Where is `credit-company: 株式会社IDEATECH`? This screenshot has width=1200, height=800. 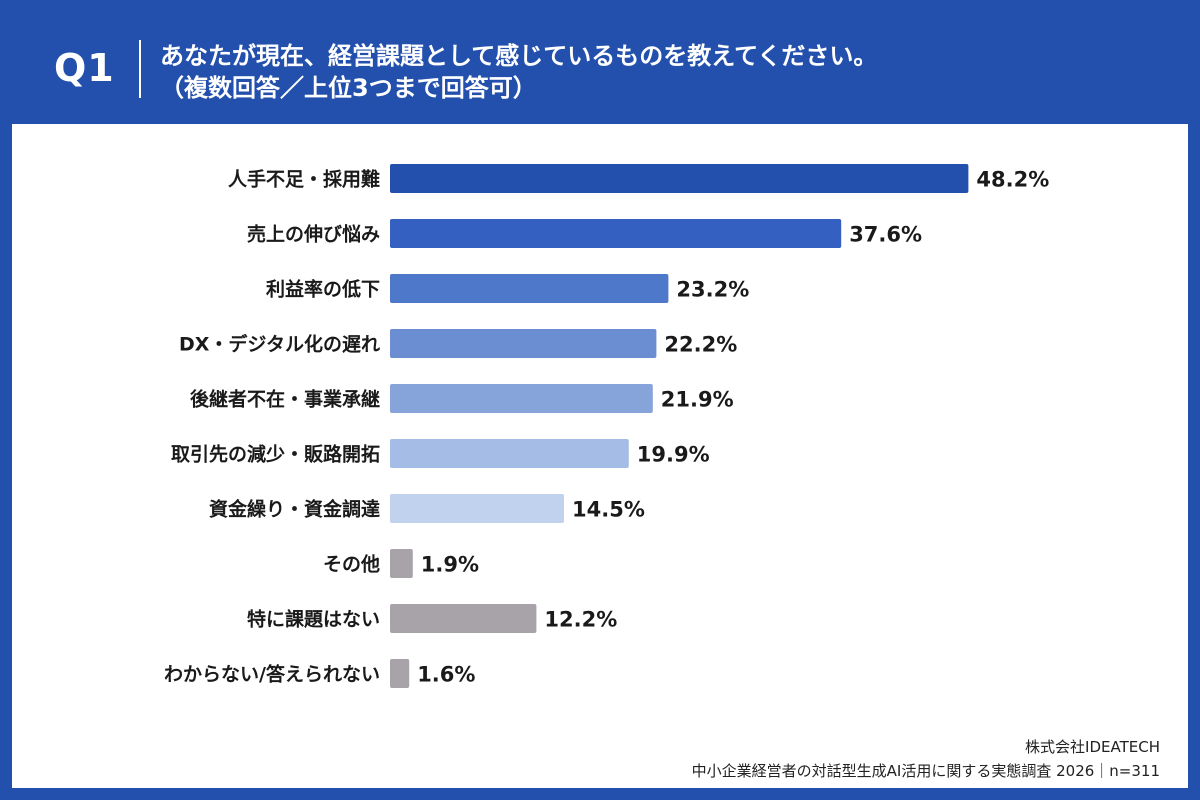 credit-company: 株式会社IDEATECH is located at coordinates (1092, 747).